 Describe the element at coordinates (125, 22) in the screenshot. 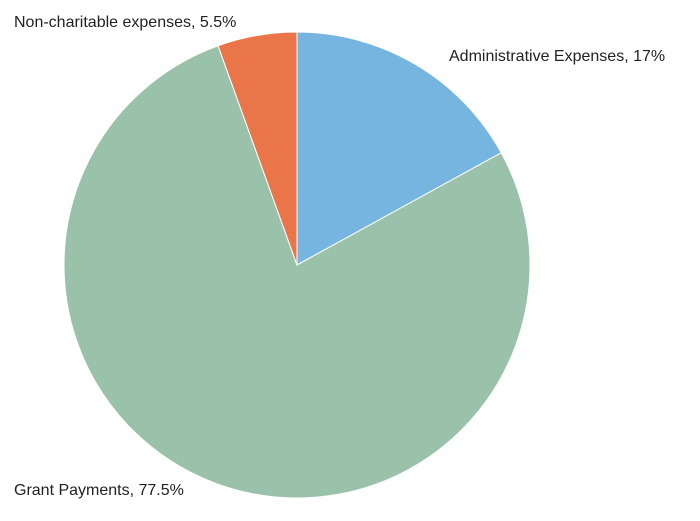

I see `label-non-charitable-expenses: Non-charitable expenses, 5.5%` at that location.